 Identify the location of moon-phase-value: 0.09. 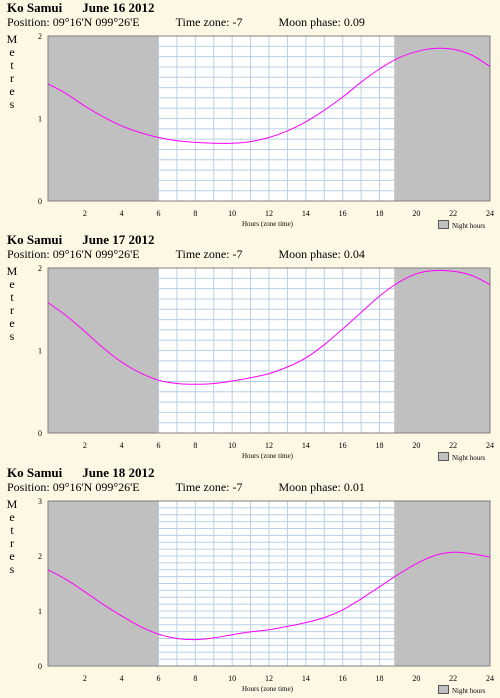
(354, 22).